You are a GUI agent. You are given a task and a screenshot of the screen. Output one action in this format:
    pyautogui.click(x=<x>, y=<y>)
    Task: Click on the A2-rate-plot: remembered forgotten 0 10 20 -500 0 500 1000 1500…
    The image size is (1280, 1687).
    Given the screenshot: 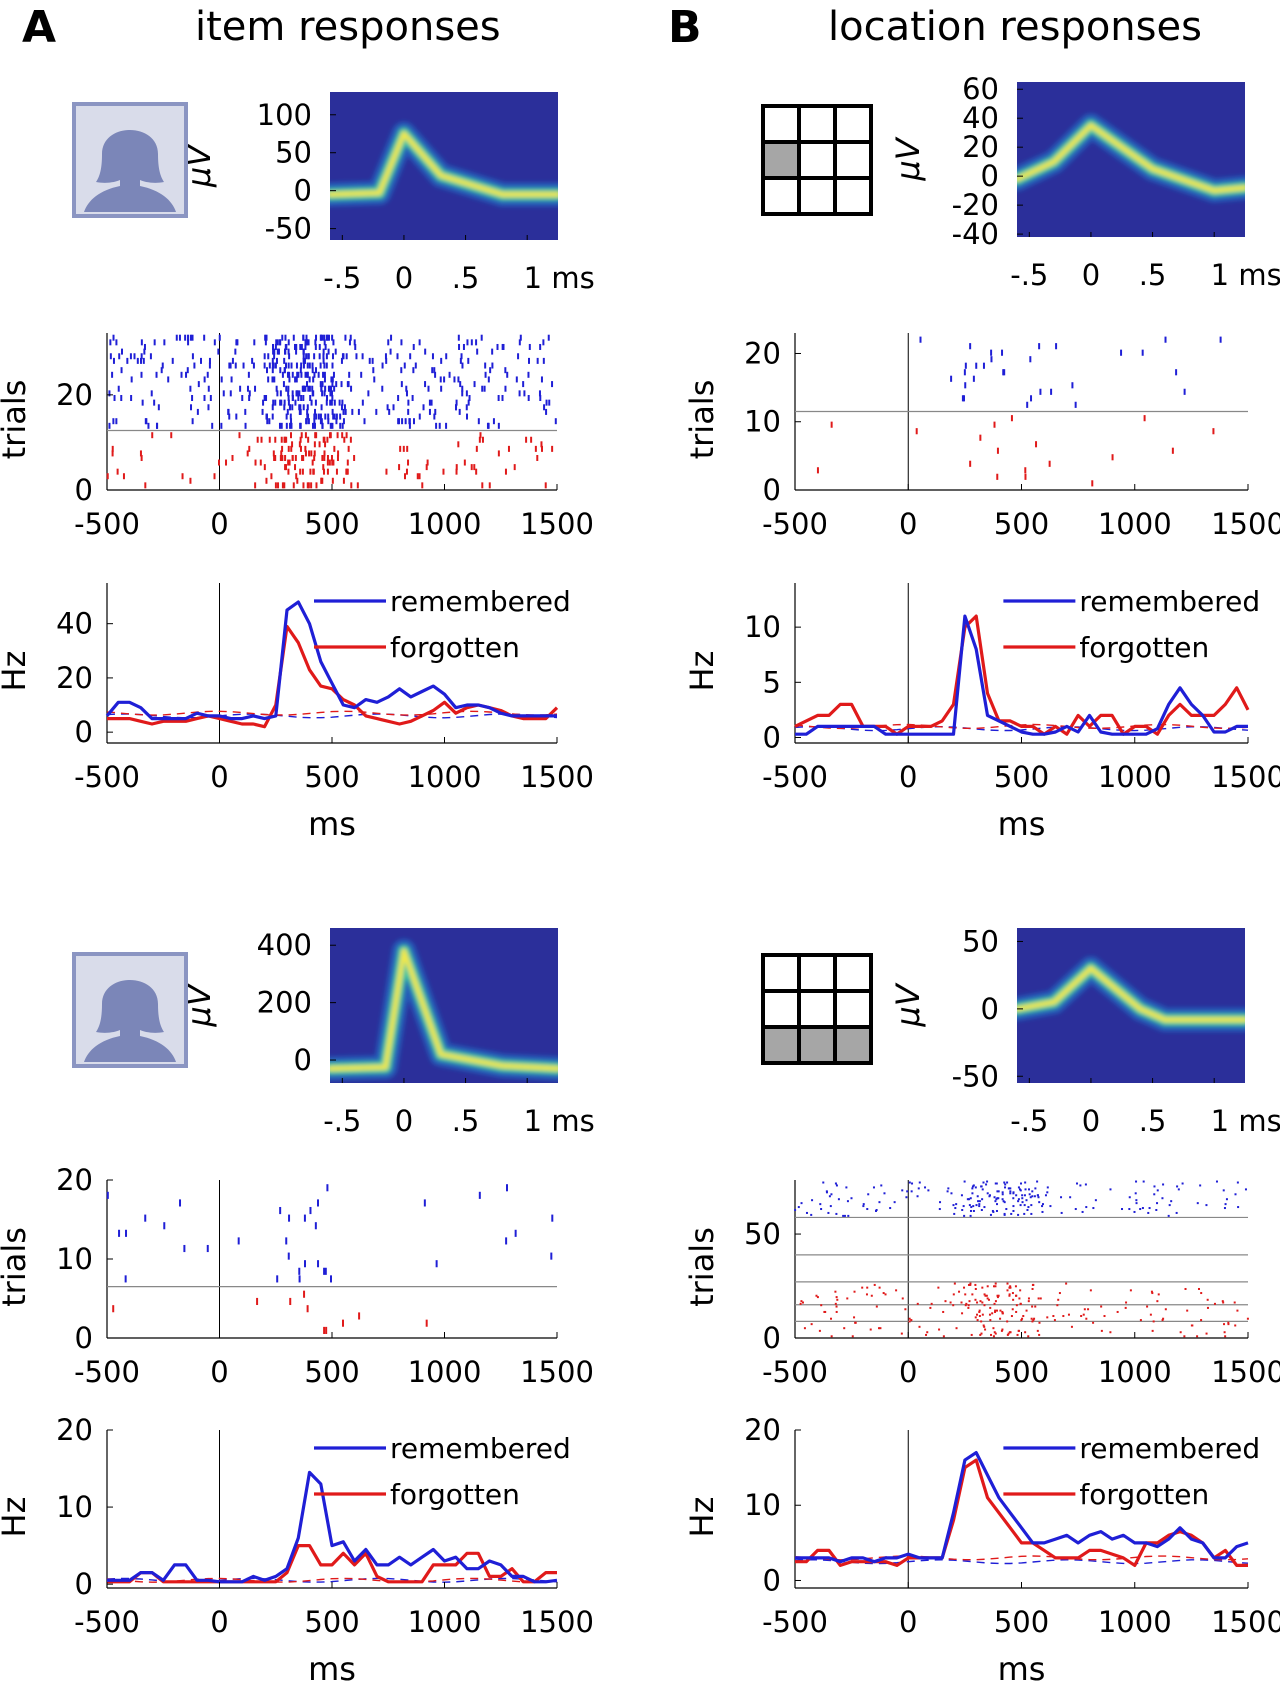 What is the action you would take?
    pyautogui.click(x=297, y=1550)
    